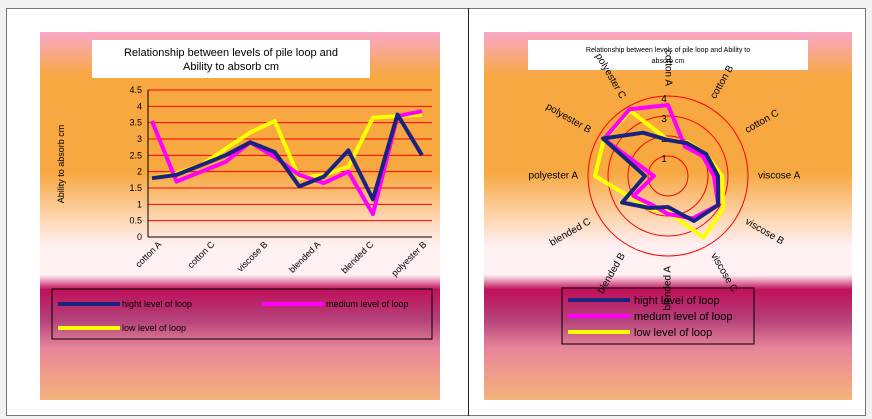  Describe the element at coordinates (664, 159) in the screenshot. I see `radar-ring-label: 1` at that location.